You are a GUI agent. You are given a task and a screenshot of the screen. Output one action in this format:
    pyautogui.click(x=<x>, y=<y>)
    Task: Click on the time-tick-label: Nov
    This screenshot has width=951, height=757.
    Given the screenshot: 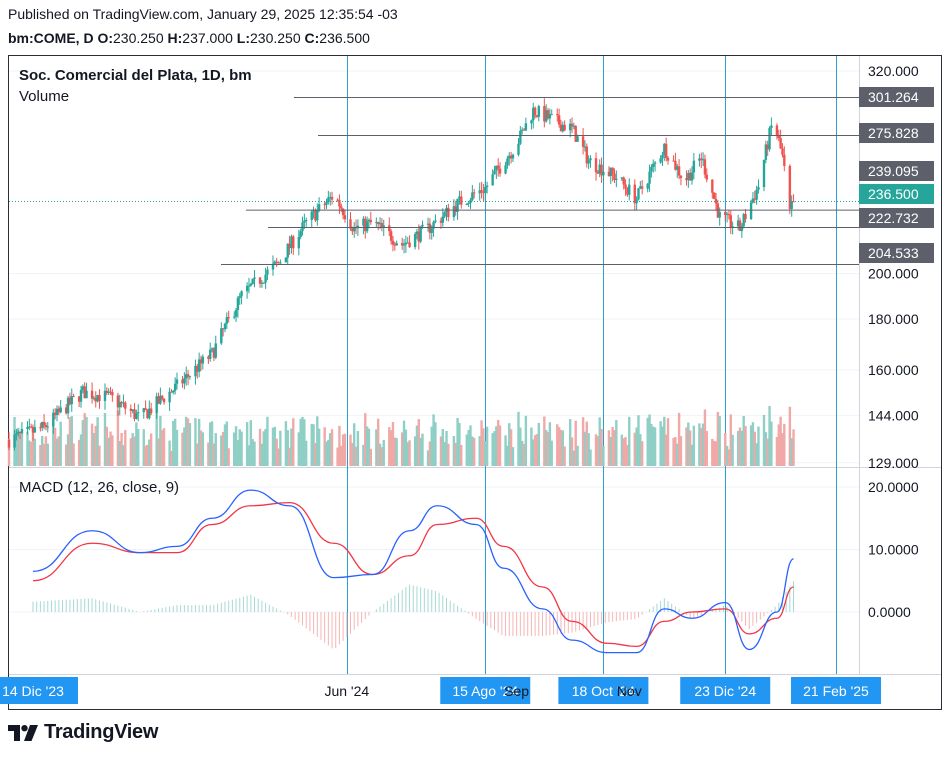 What is the action you would take?
    pyautogui.click(x=629, y=691)
    